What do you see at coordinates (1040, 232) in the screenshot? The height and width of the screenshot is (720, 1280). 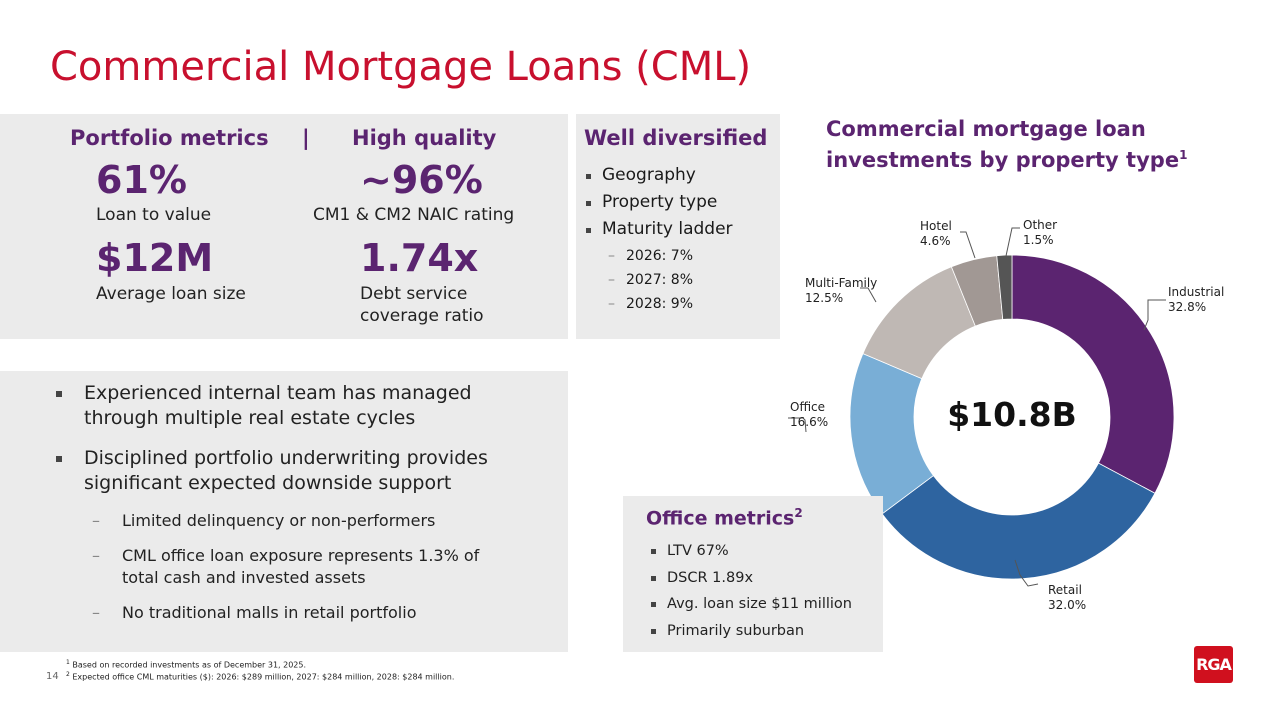 I see `label-other: Other 1.5%` at bounding box center [1040, 232].